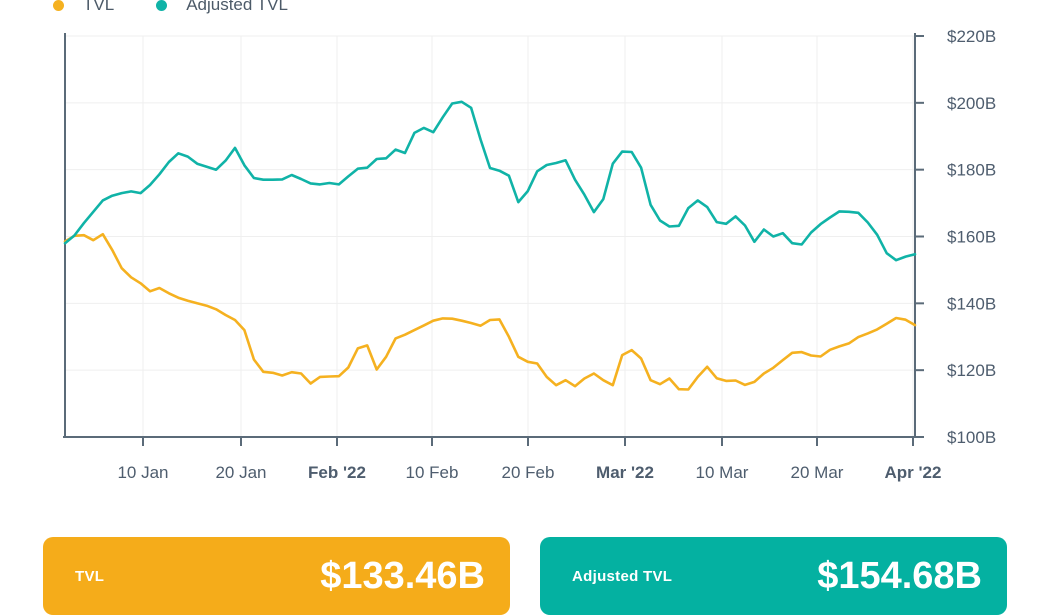 Image resolution: width=1050 pixels, height=615 pixels. Describe the element at coordinates (722, 472) in the screenshot. I see `x-tick-label: 10 Mar` at that location.